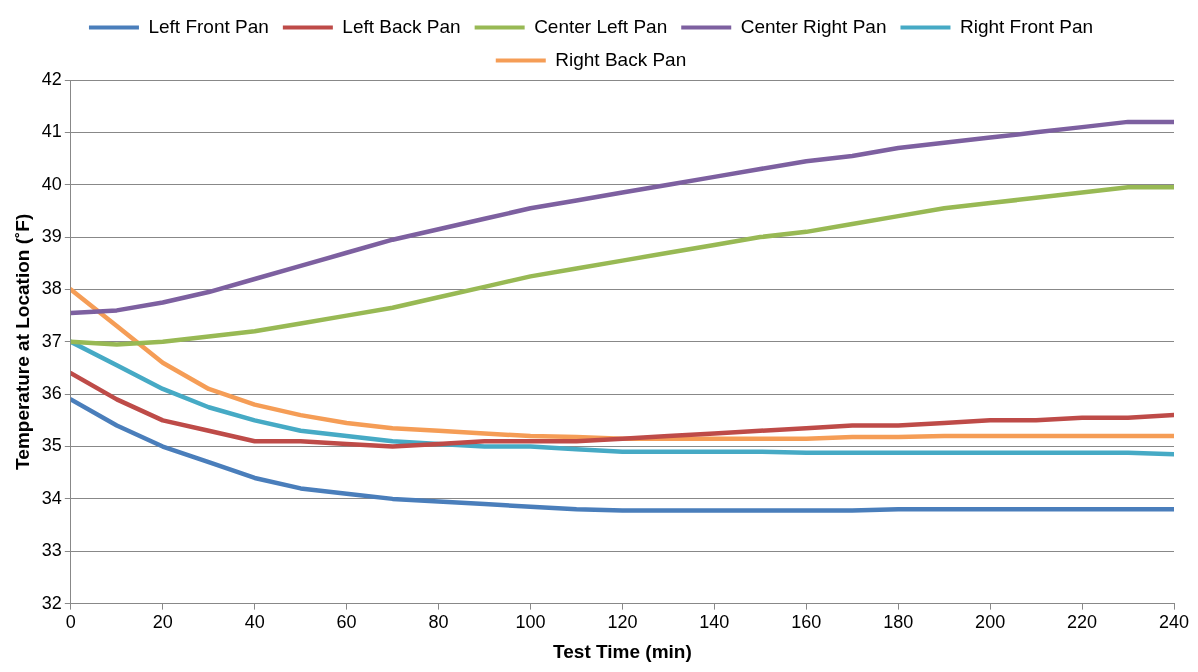 The image size is (1198, 672). Describe the element at coordinates (51, 602) in the screenshot. I see `y-tick-label: 32` at that location.